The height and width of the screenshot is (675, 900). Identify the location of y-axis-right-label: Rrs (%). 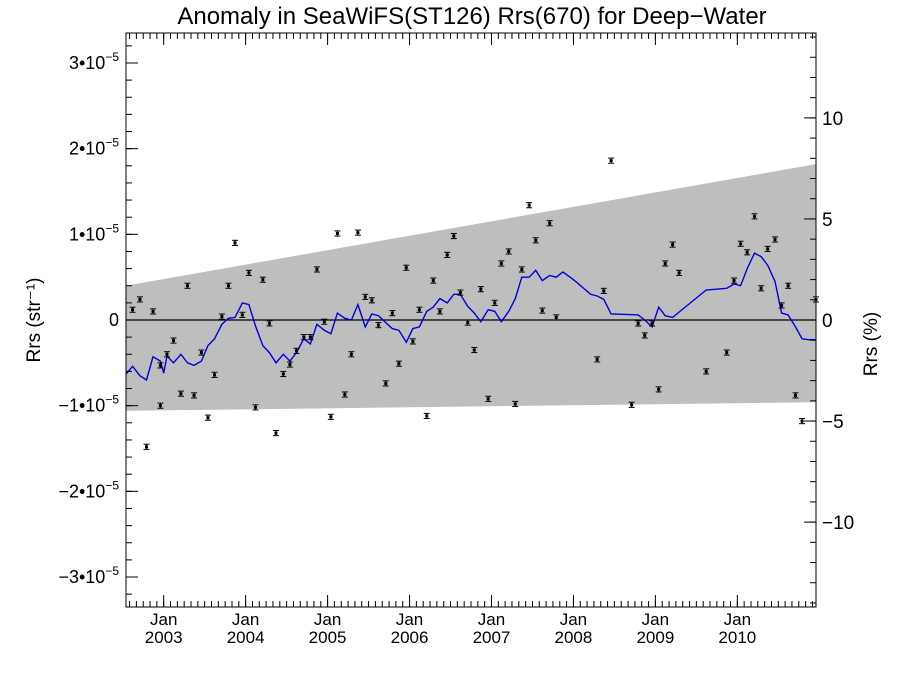
(871, 344).